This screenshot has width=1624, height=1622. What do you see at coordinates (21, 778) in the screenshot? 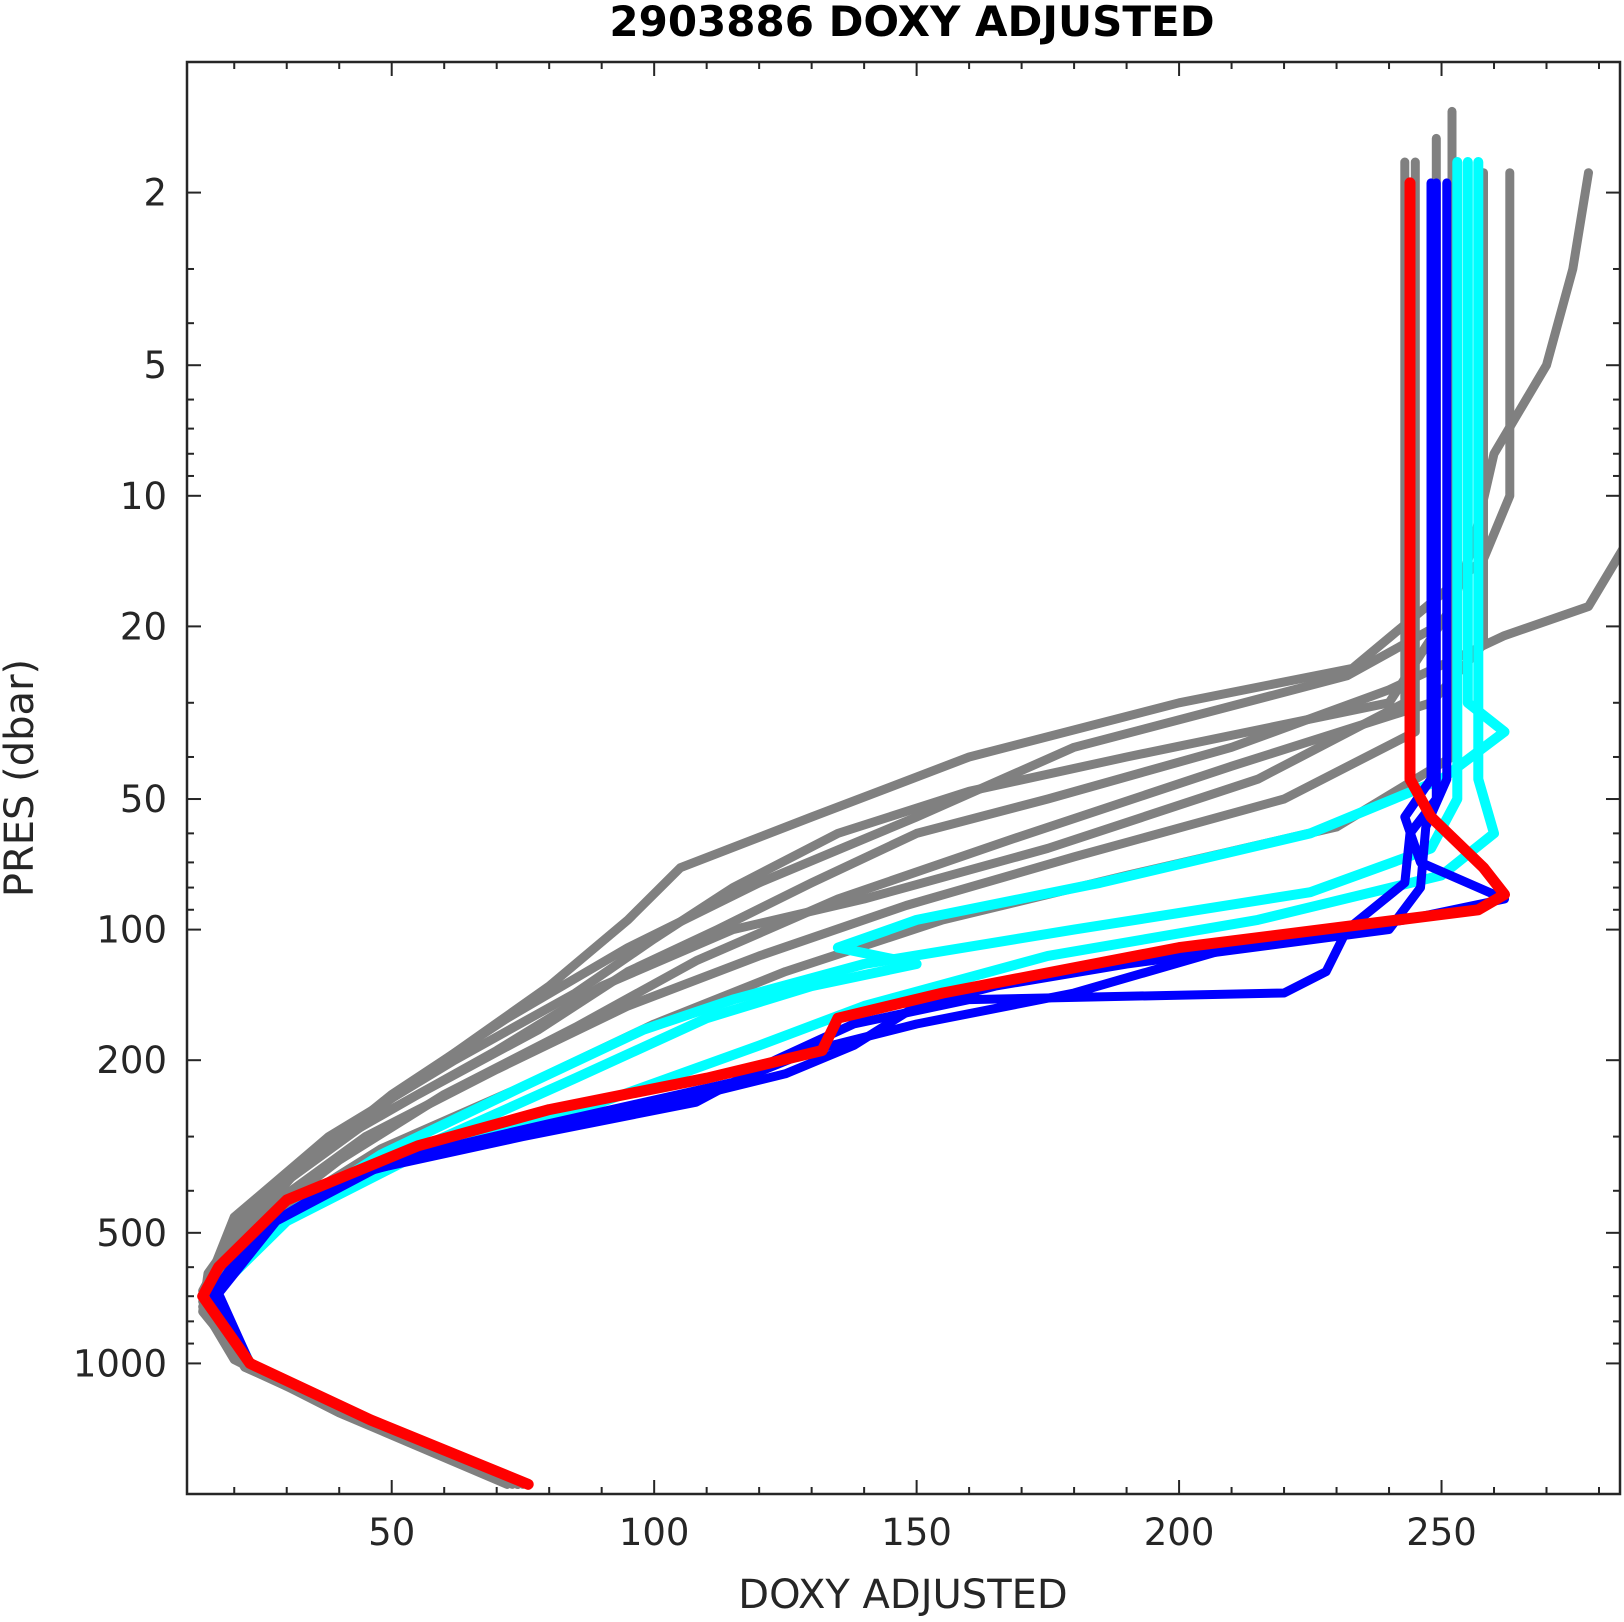
I see `y-axis-label: PRES (dbar)` at bounding box center [21, 778].